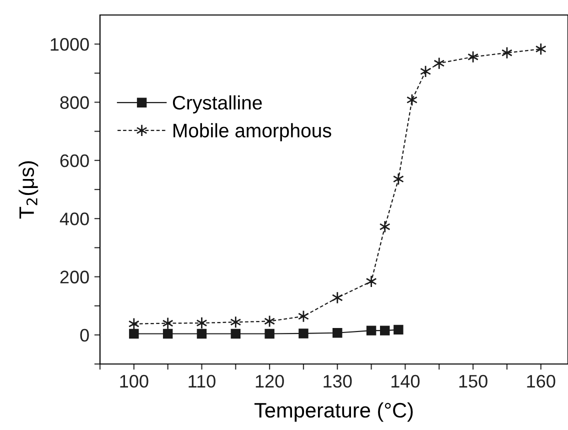  What do you see at coordinates (253, 132) in the screenshot?
I see `legend-label: Mobile amorphous` at bounding box center [253, 132].